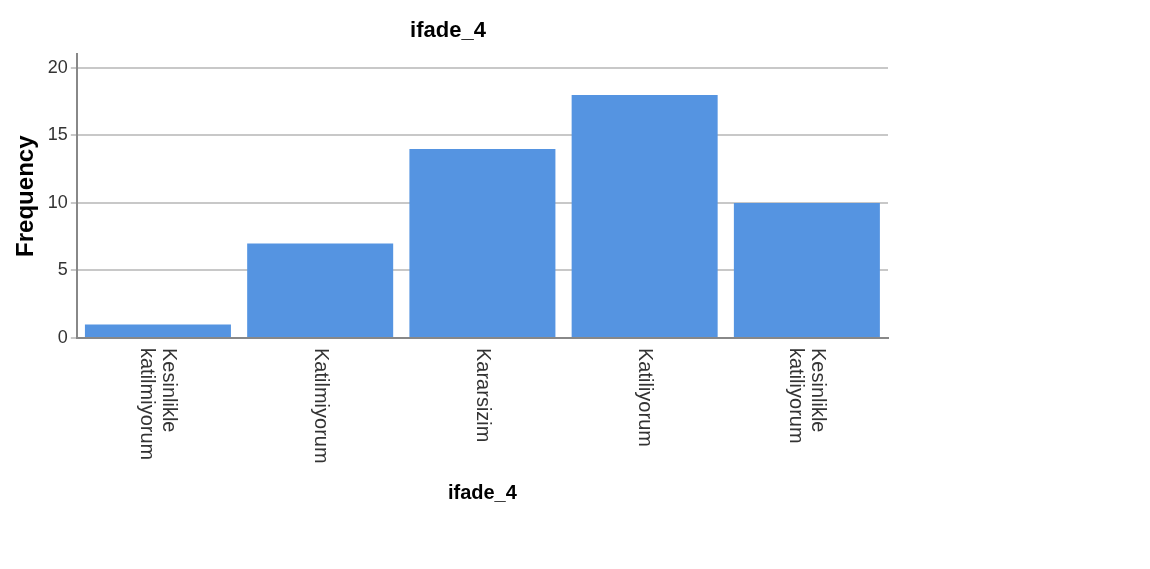 This screenshot has height=569, width=1150. What do you see at coordinates (62, 269) in the screenshot?
I see `y-tick-label: 5` at bounding box center [62, 269].